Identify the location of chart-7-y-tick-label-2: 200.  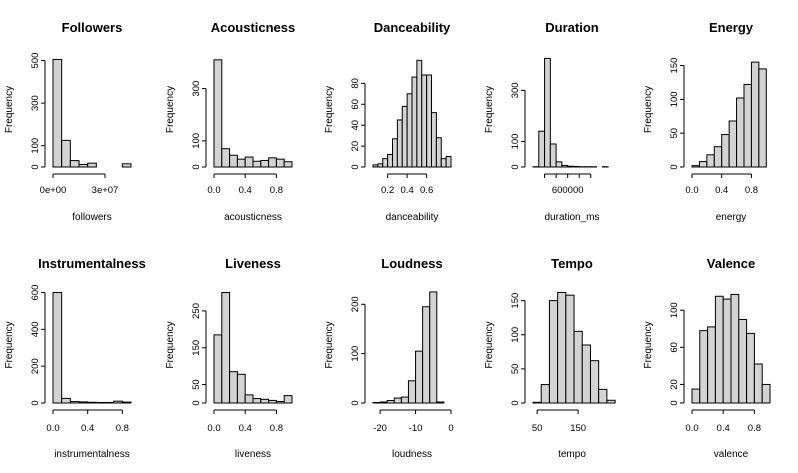
(355, 304).